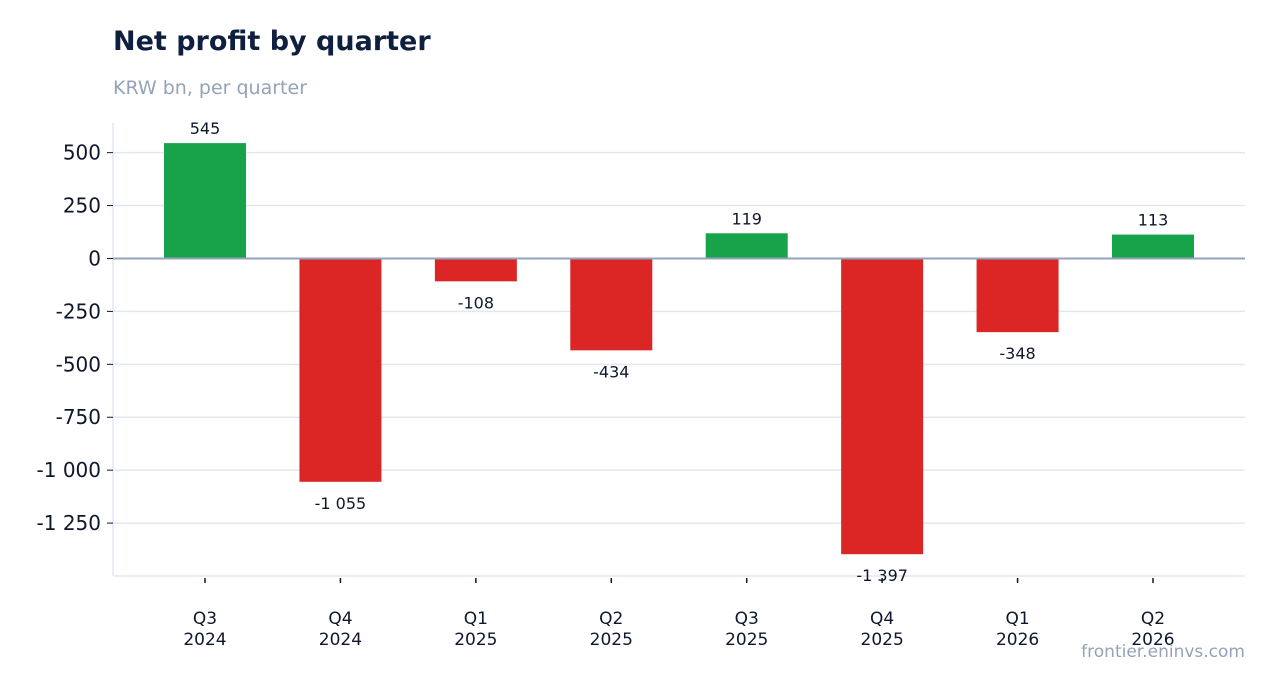 This screenshot has width=1275, height=693. Describe the element at coordinates (611, 629) in the screenshot. I see `x-tick-label: Q2 2025` at that location.